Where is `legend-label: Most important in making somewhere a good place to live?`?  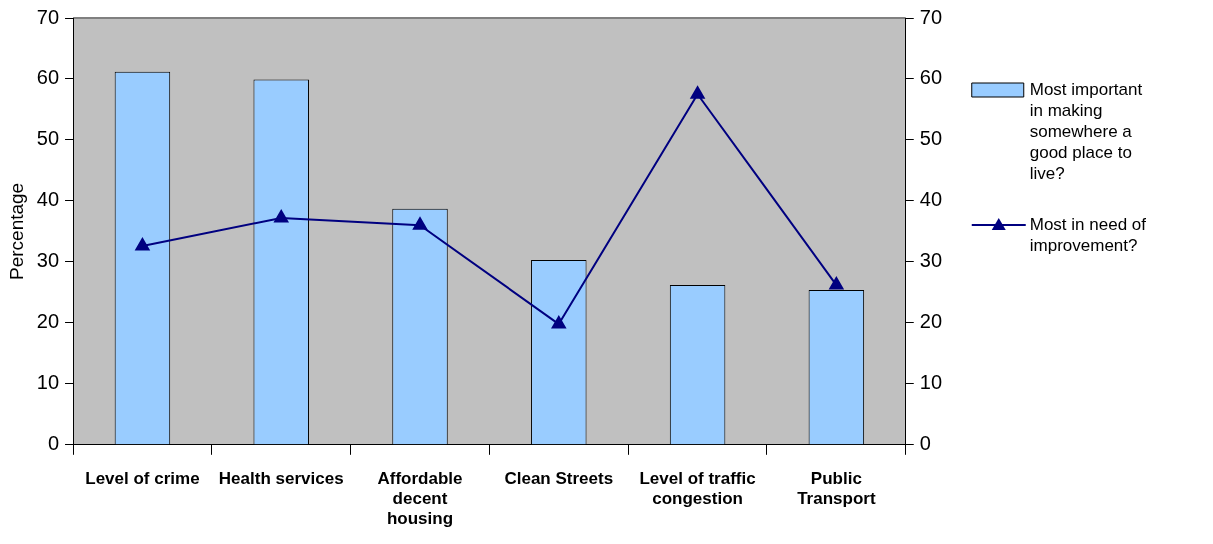
legend-label: Most important in making somewhere a good place to live? is located at coordinates (1086, 132).